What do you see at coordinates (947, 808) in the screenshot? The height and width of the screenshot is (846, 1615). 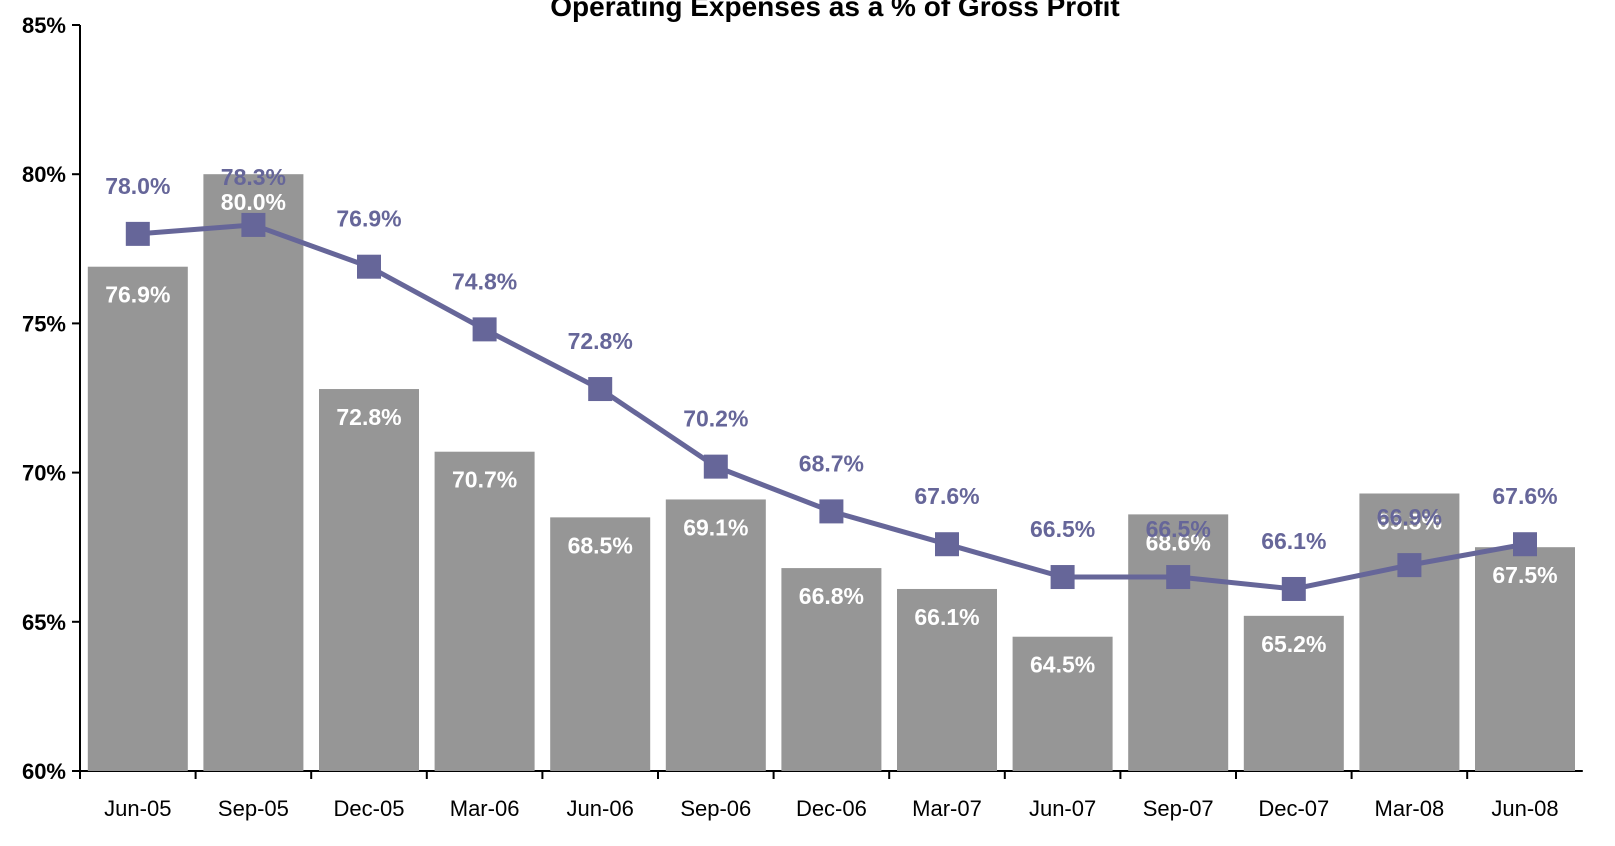 I see `x-tick-label: Mar-07` at bounding box center [947, 808].